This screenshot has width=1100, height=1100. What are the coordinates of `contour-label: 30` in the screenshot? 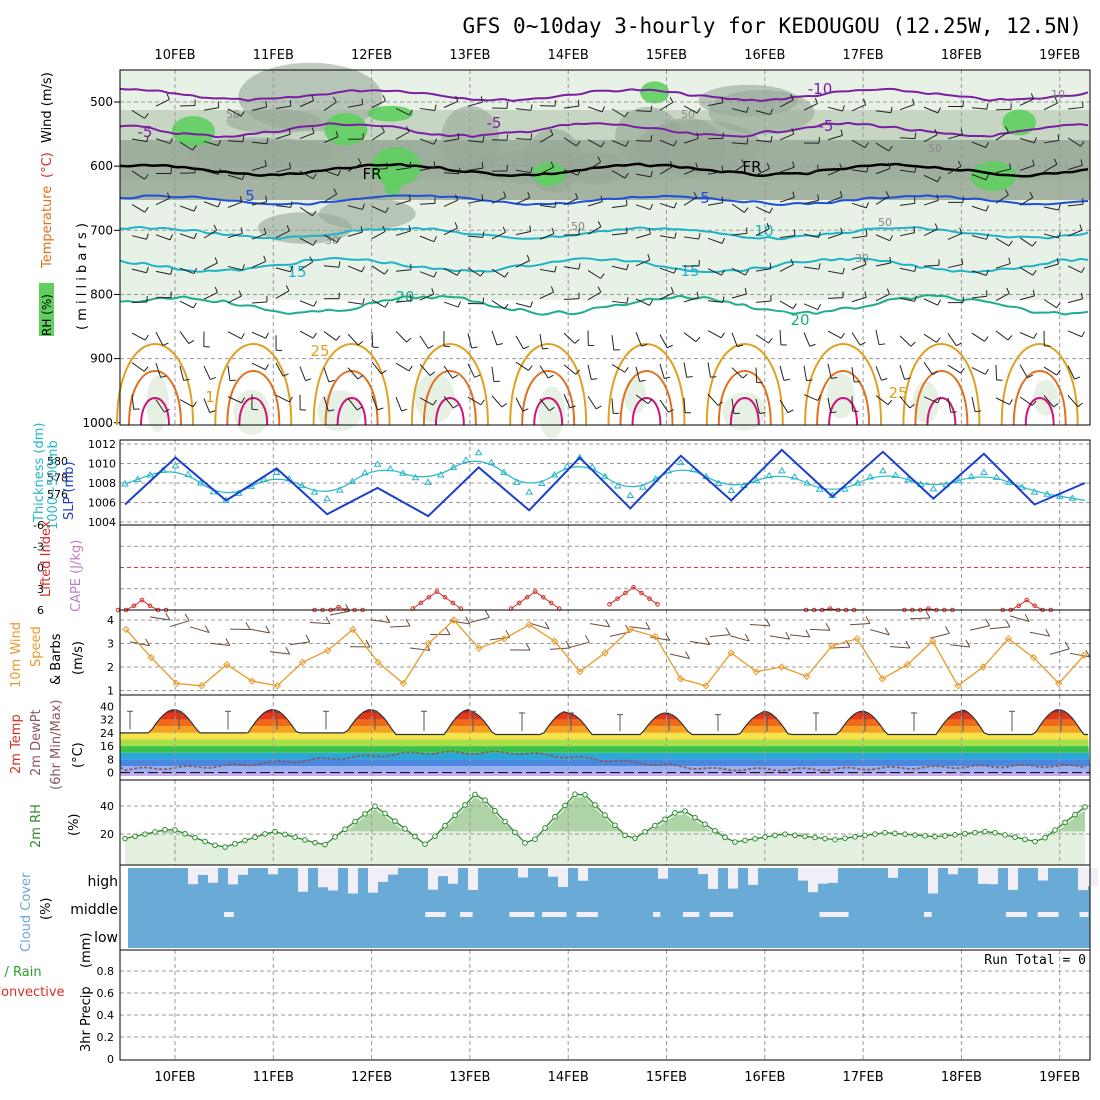 It's located at (332, 240).